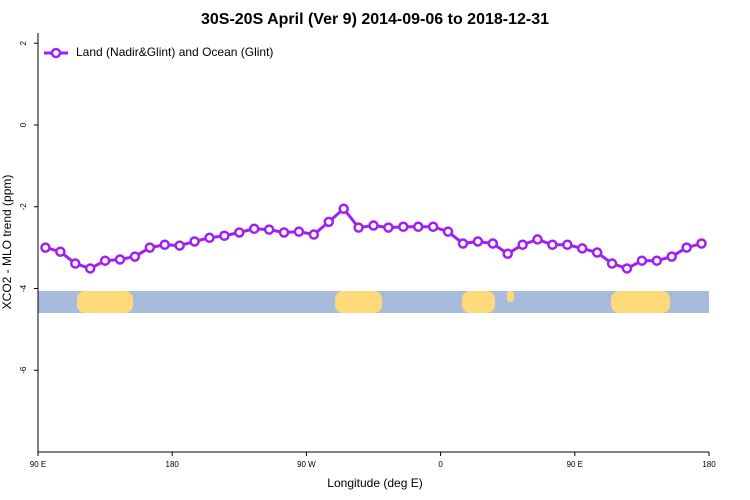  Describe the element at coordinates (56, 53) in the screenshot. I see `legend-marker` at that location.